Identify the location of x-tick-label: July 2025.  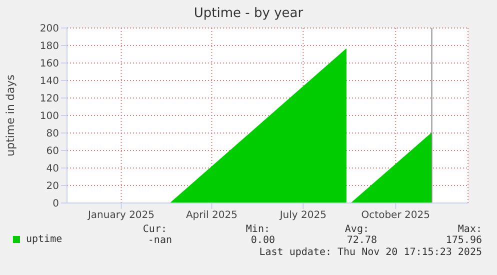
(302, 216).